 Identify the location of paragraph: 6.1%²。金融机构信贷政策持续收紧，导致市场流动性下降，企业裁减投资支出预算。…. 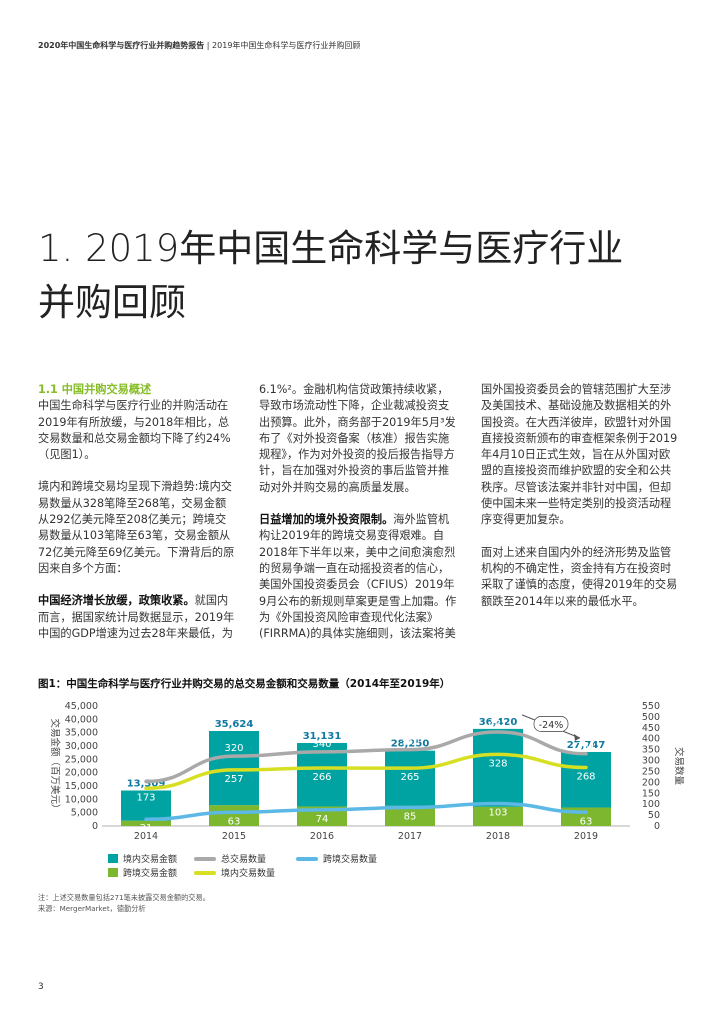
(357, 438).